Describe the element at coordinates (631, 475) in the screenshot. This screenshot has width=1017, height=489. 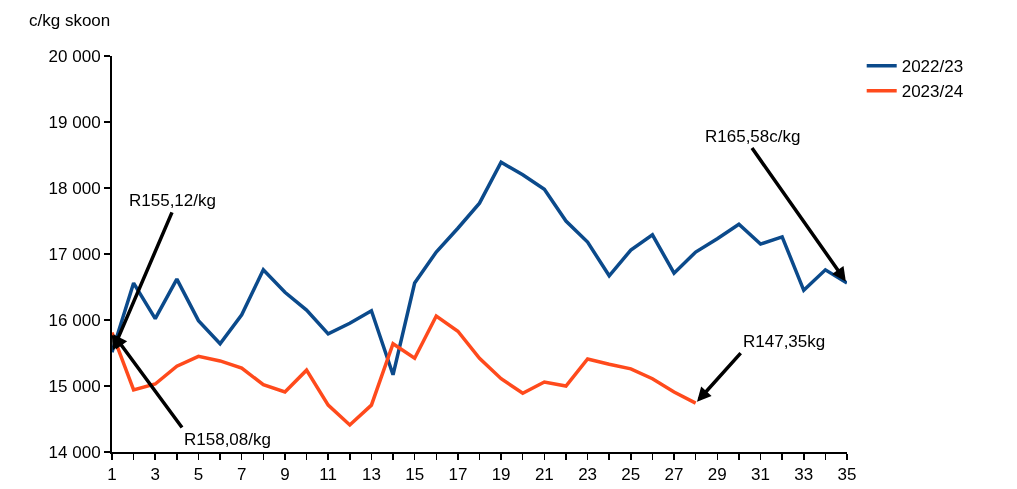
I see `x-tick-label: 25` at that location.